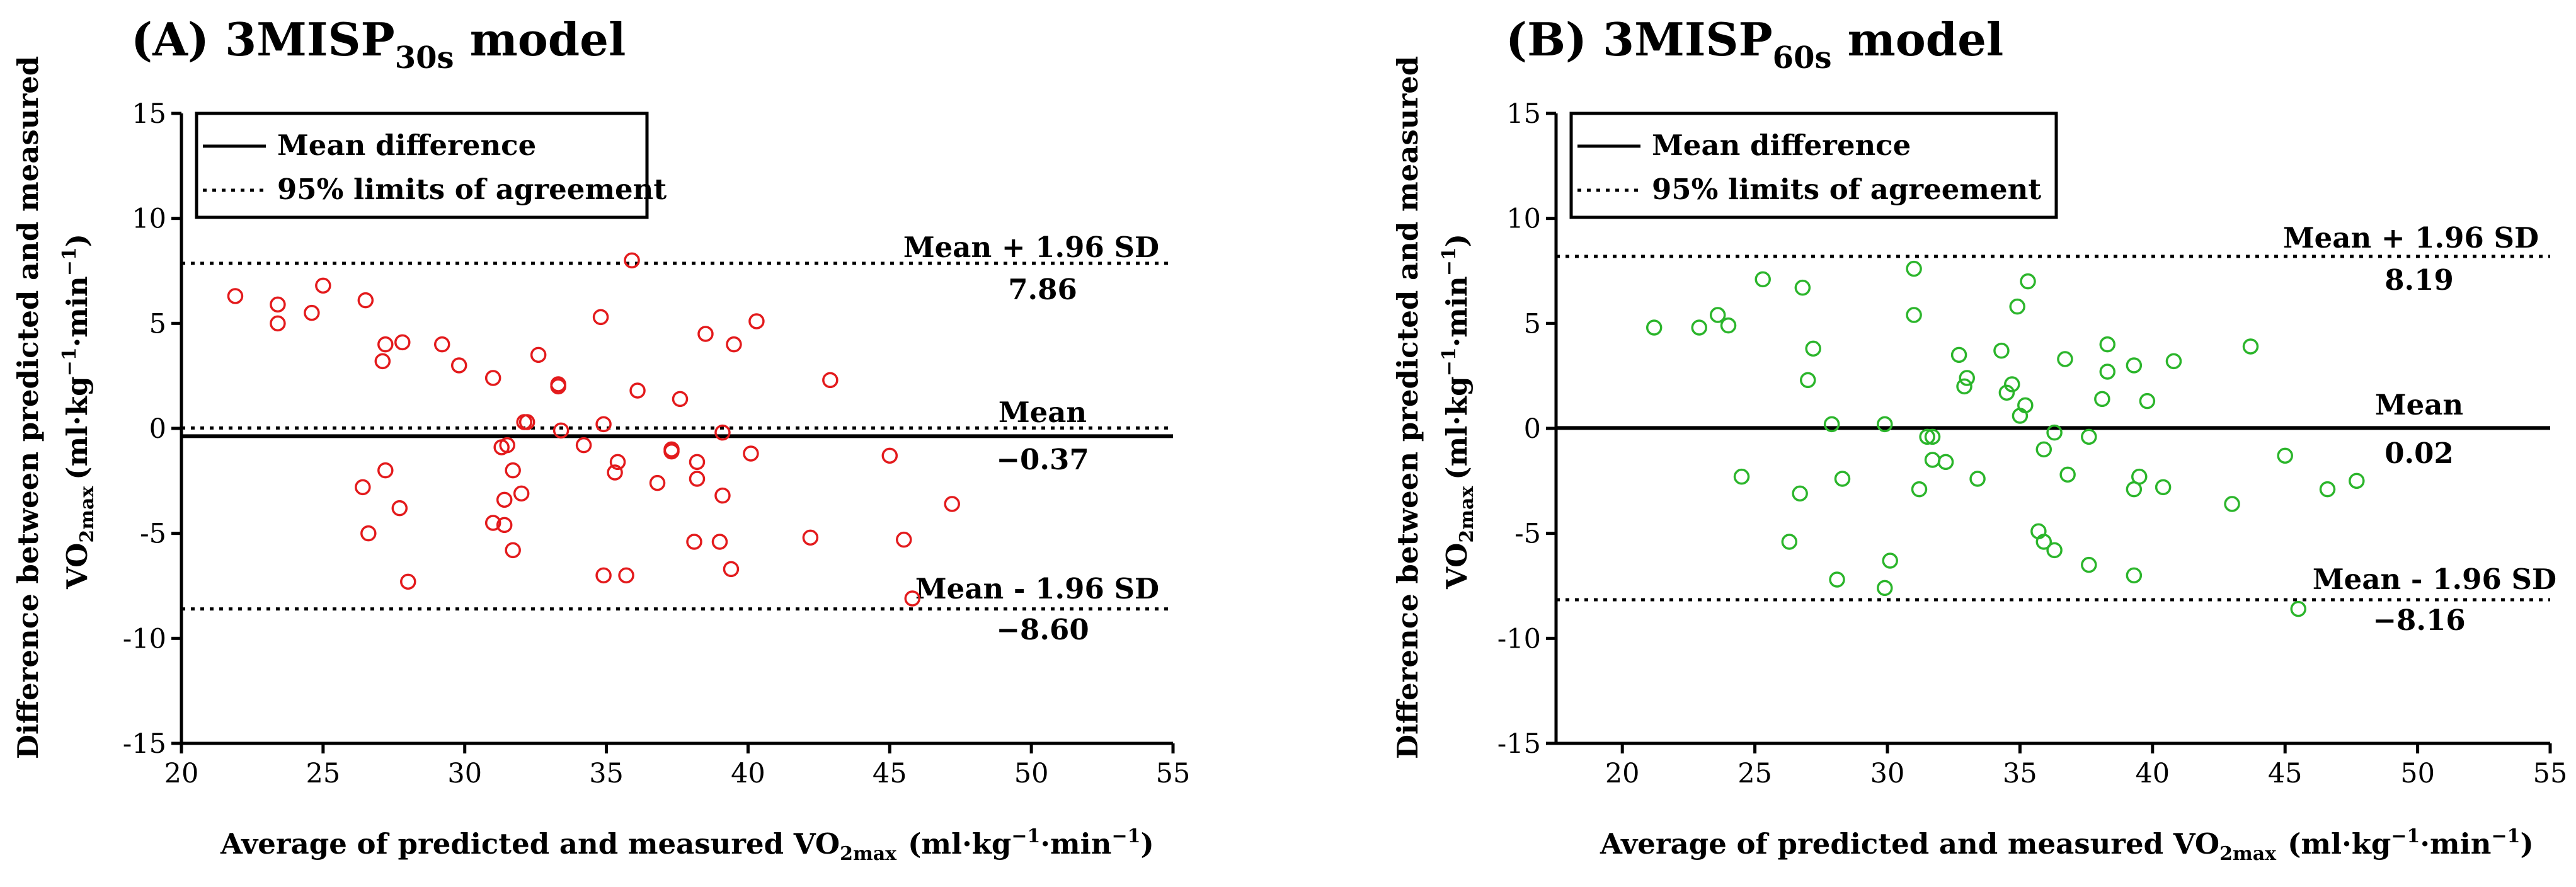 This screenshot has width=2576, height=887. I want to click on x-tick-label: 25, so click(323, 773).